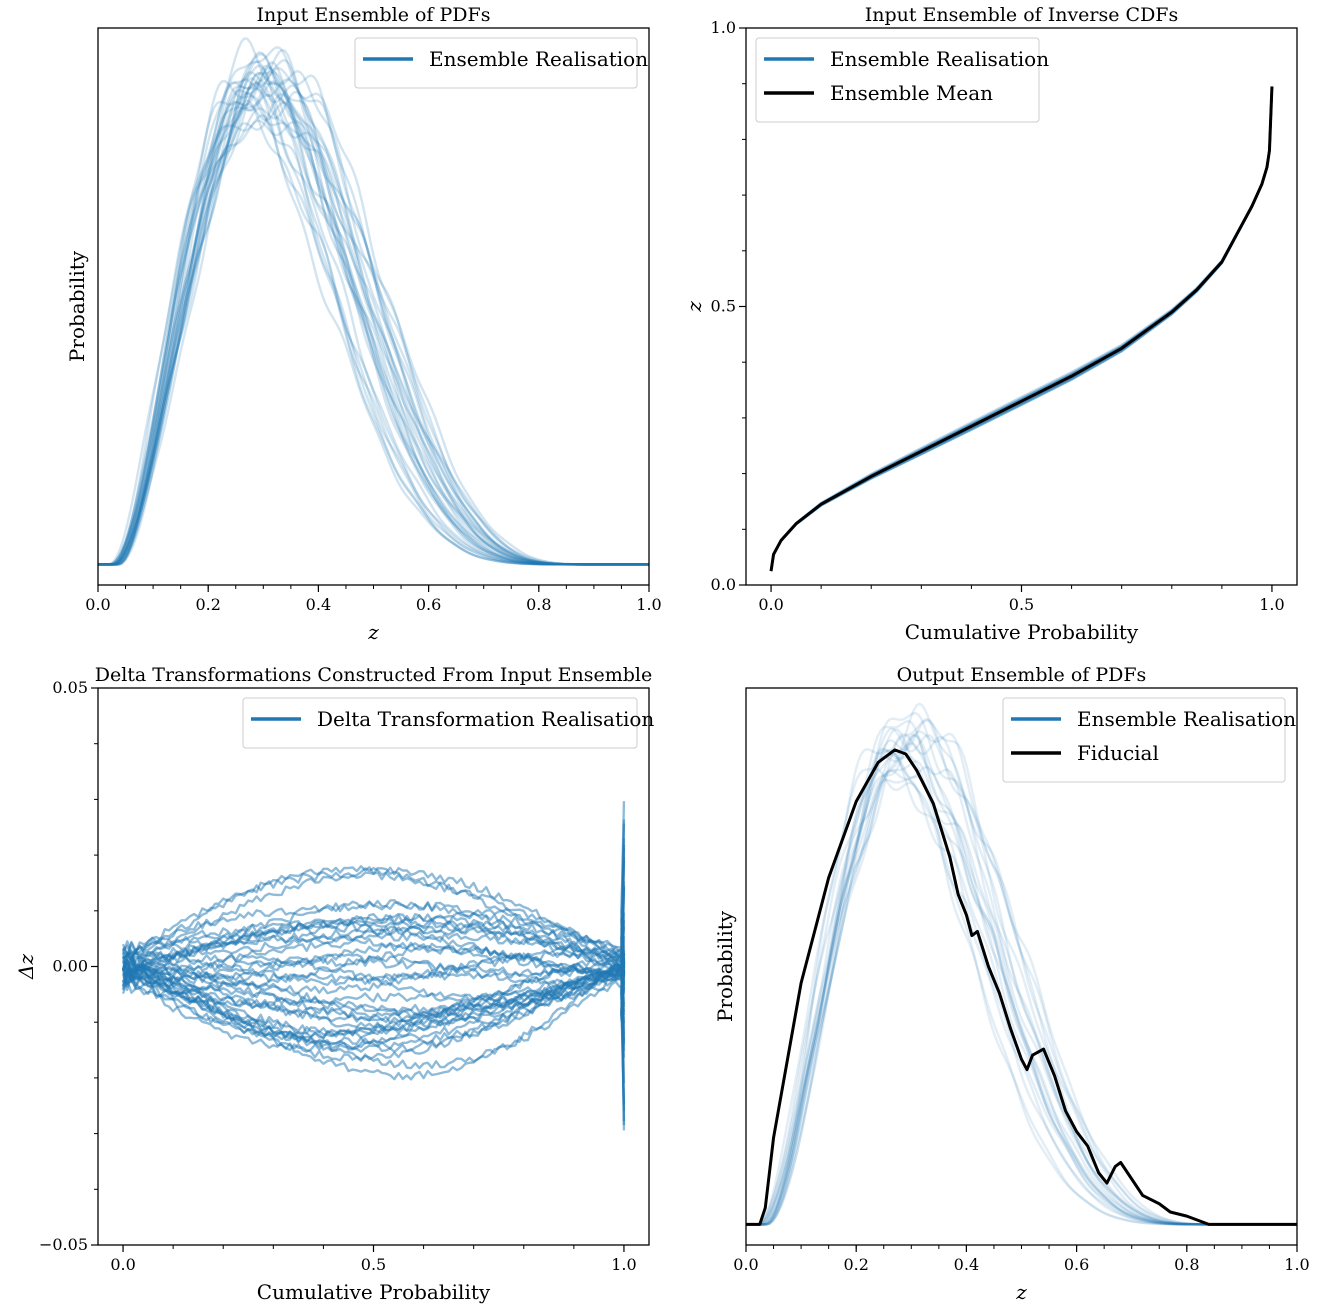  Describe the element at coordinates (725, 966) in the screenshot. I see `y-axis-label: Probability` at that location.